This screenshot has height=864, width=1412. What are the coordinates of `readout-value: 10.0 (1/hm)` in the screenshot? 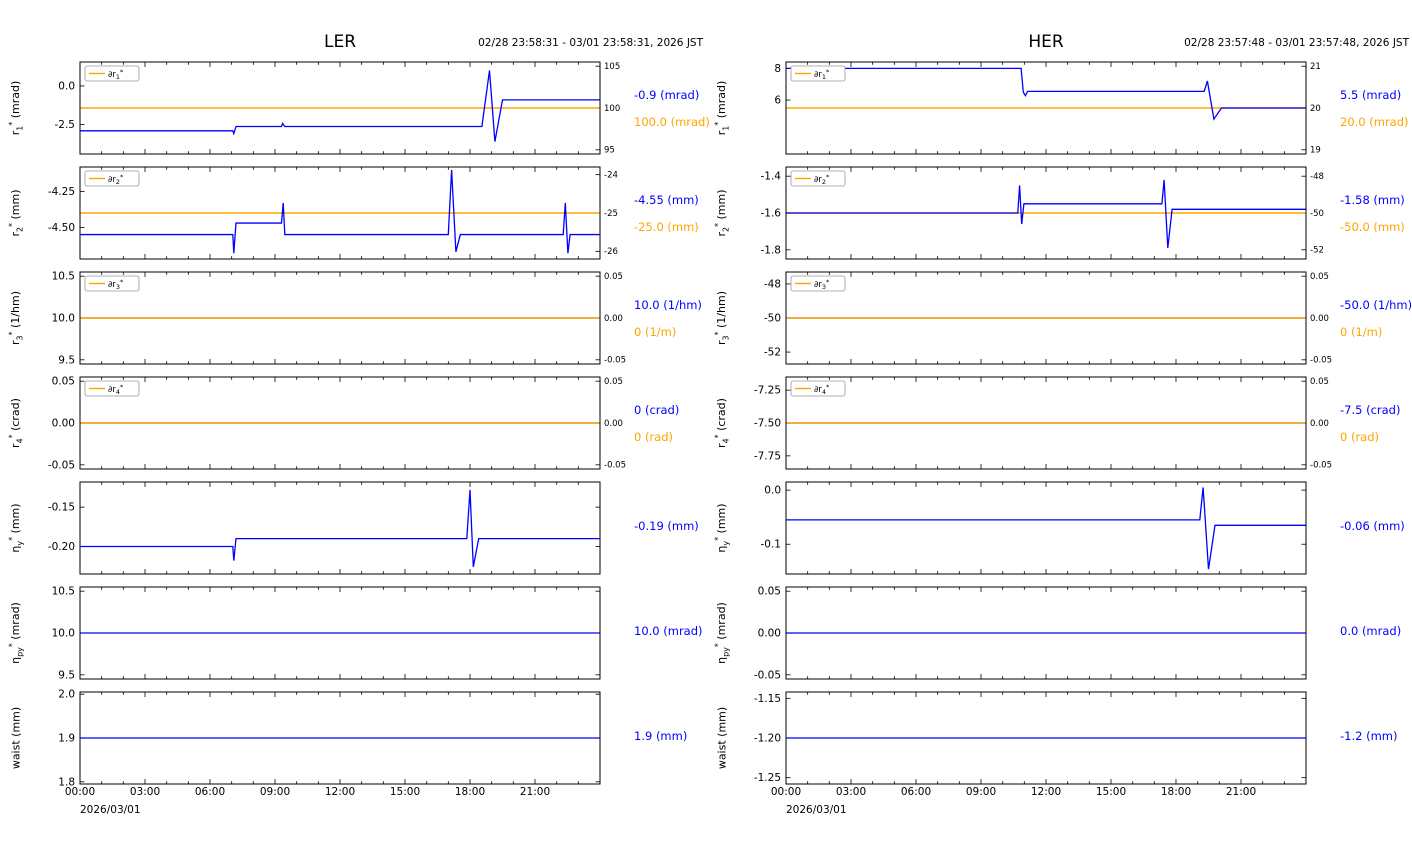 It's located at (668, 305).